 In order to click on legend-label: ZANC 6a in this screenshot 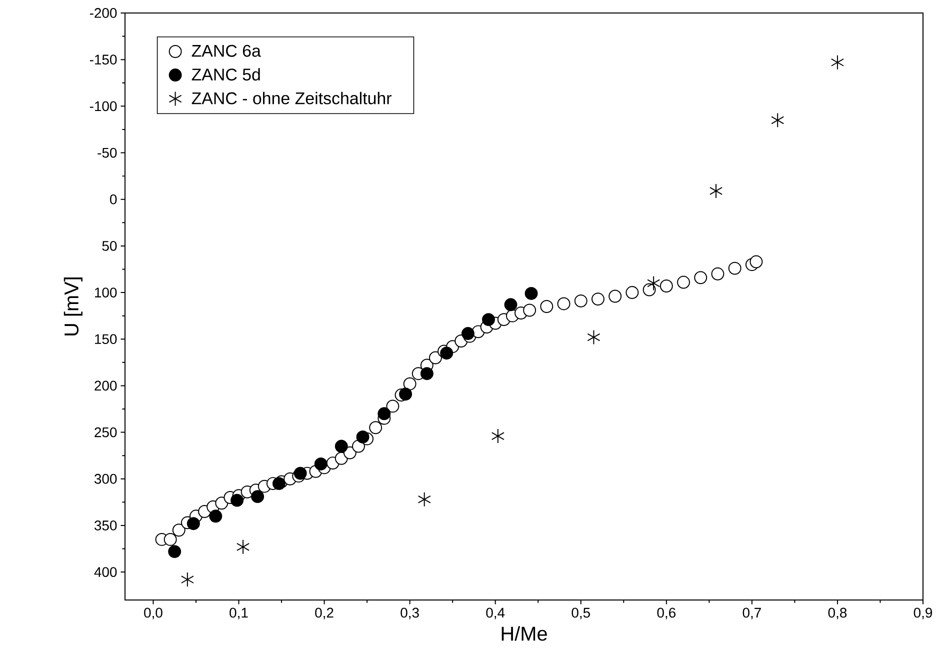, I will do `click(226, 50)`.